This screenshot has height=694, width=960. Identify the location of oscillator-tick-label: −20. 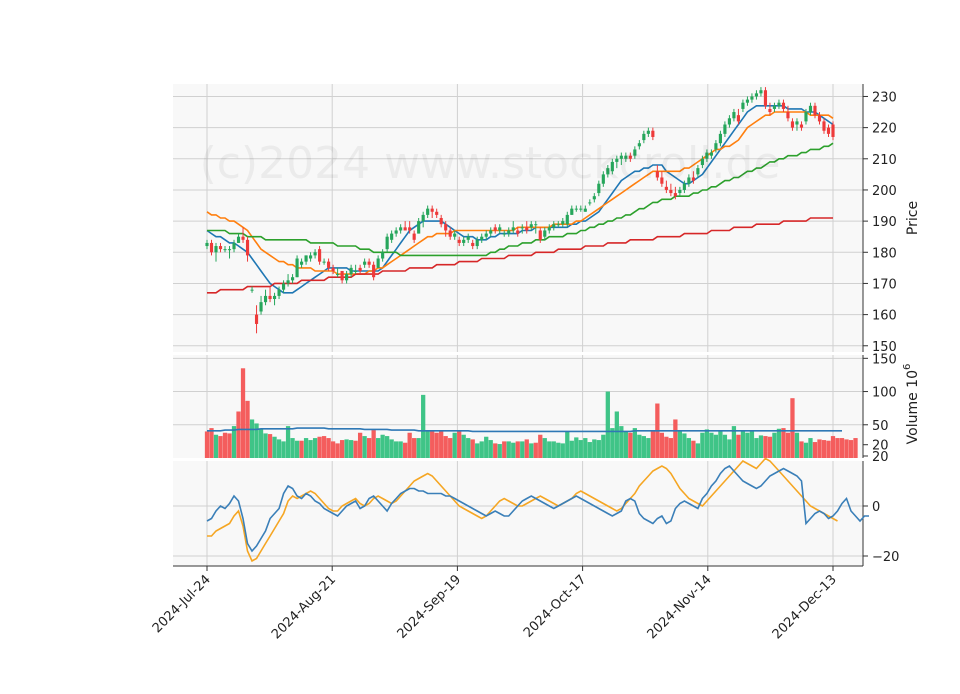
(885, 557).